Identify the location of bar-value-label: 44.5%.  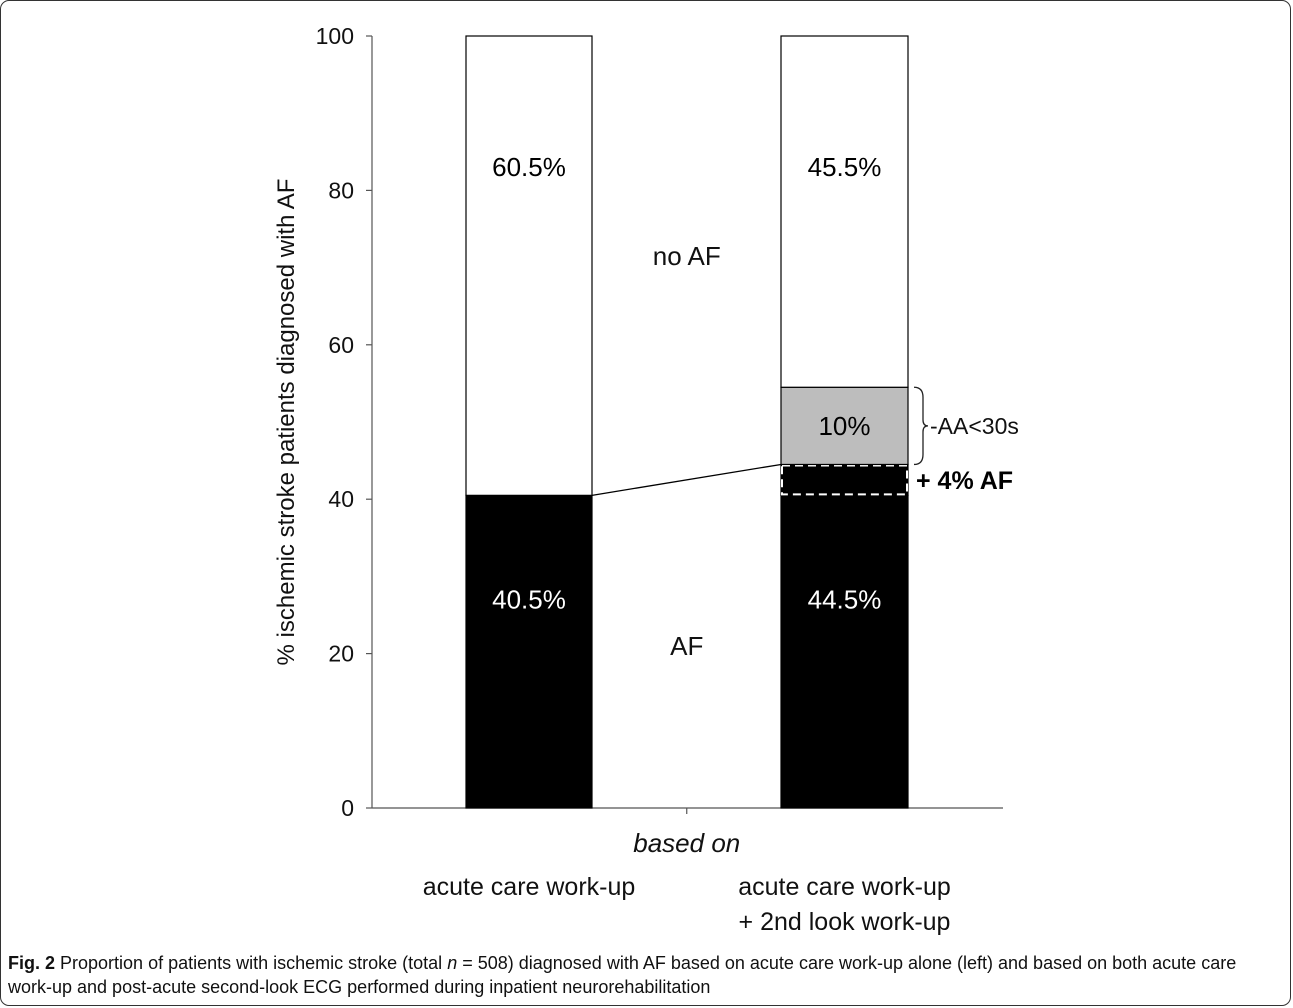
(845, 600).